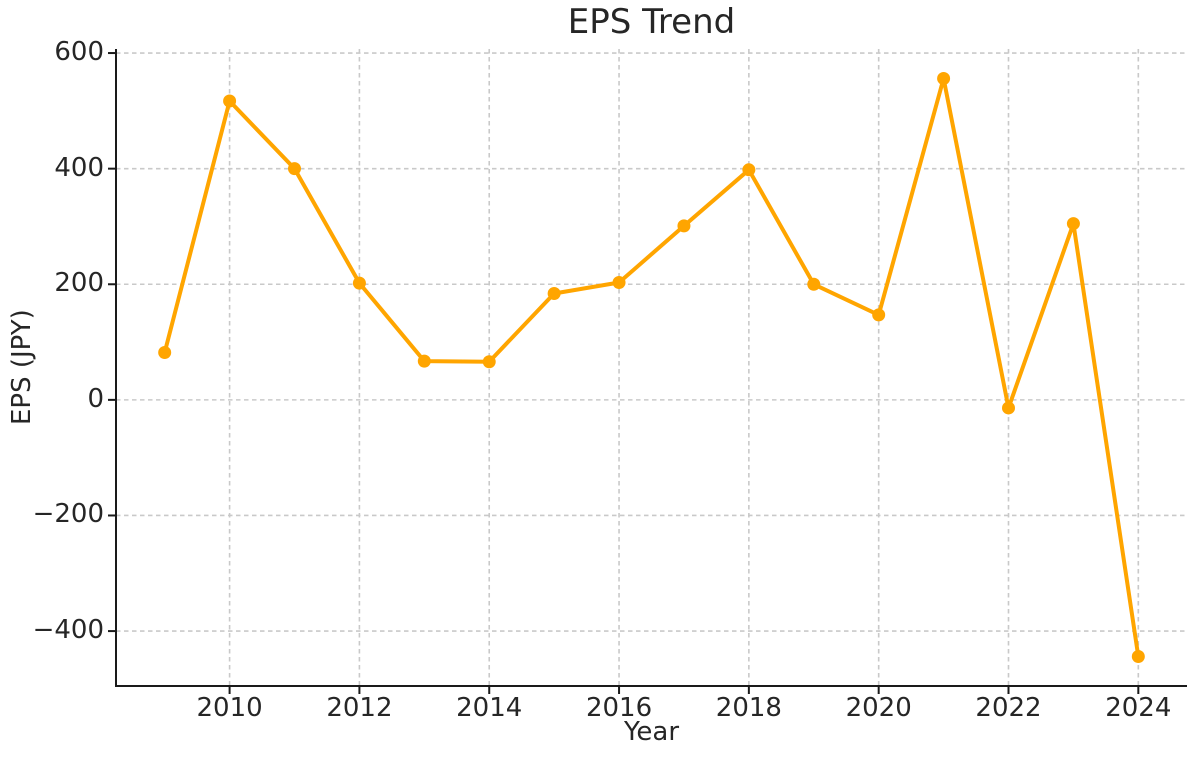 The image size is (1200, 761). Describe the element at coordinates (1138, 708) in the screenshot. I see `x-tick-label: 2024` at that location.